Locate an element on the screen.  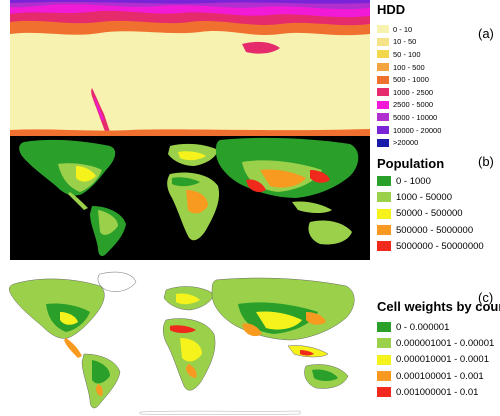
legend-label: 500000 - 5000000 is located at coordinates (435, 230).